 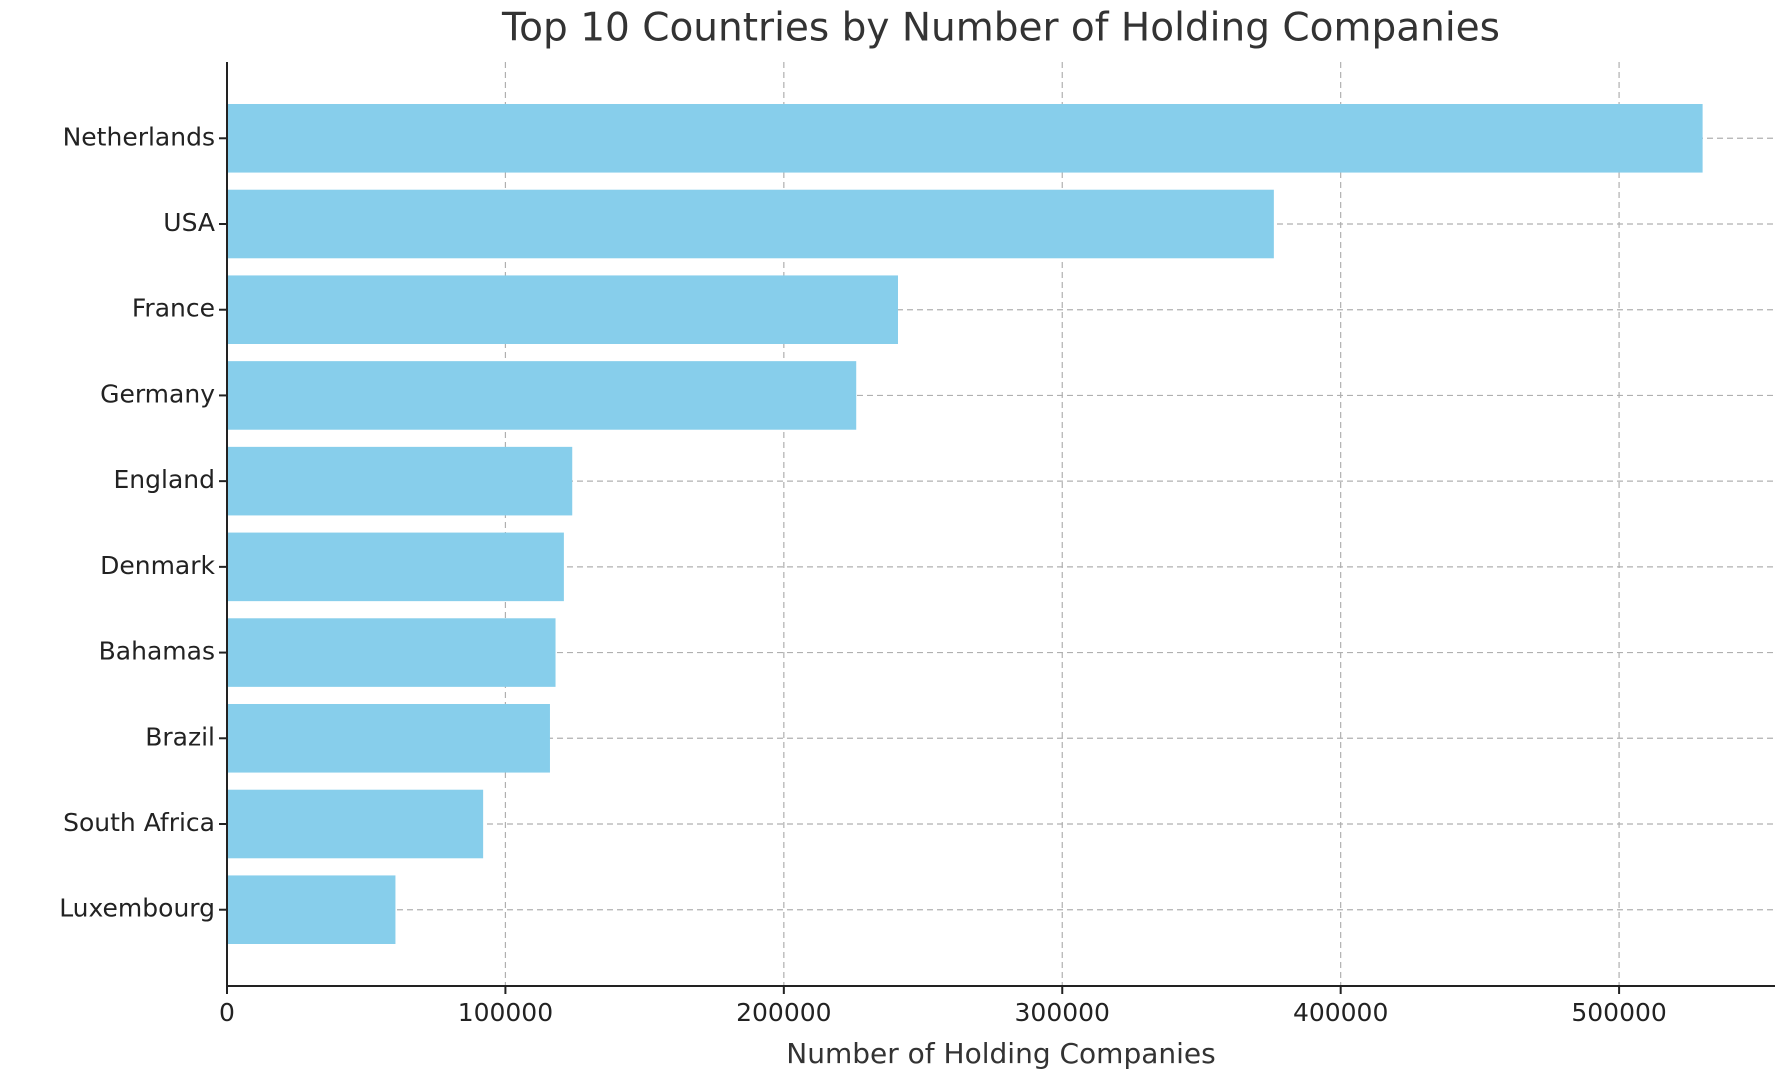 What do you see at coordinates (139, 822) in the screenshot?
I see `y-tick-label: South Africa` at bounding box center [139, 822].